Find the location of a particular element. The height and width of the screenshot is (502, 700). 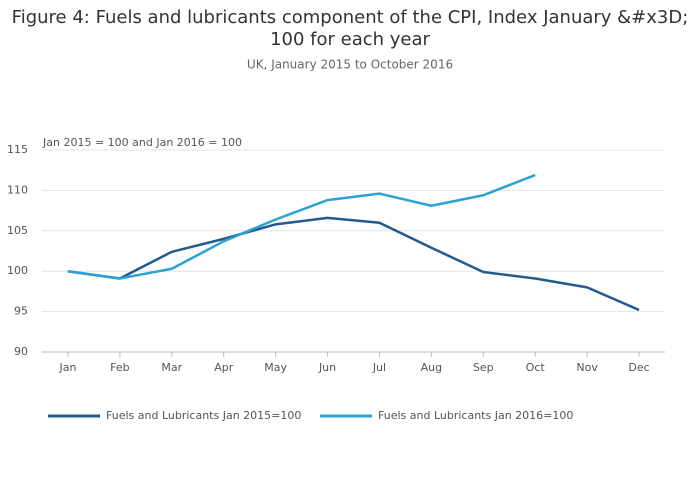

x-tick-label: Jan is located at coordinates (67, 367).